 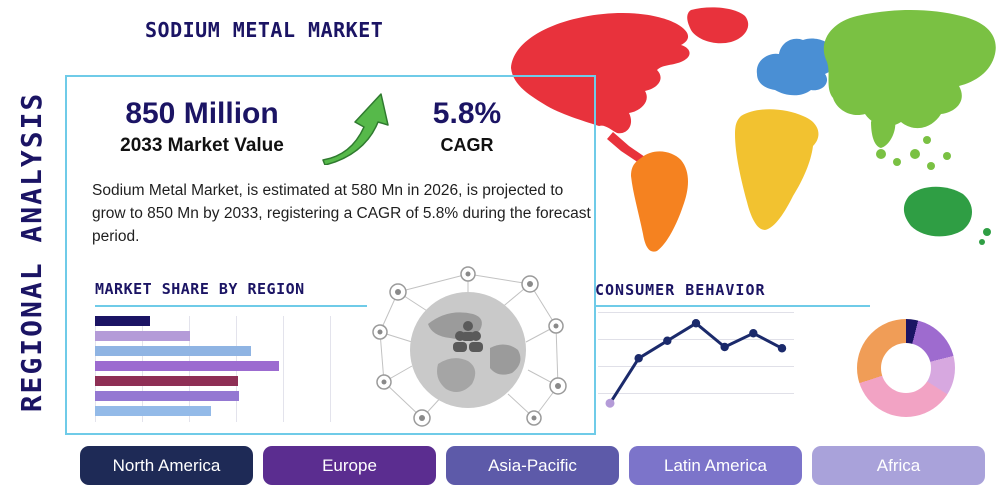 I want to click on map-south-america, so click(x=659, y=201).